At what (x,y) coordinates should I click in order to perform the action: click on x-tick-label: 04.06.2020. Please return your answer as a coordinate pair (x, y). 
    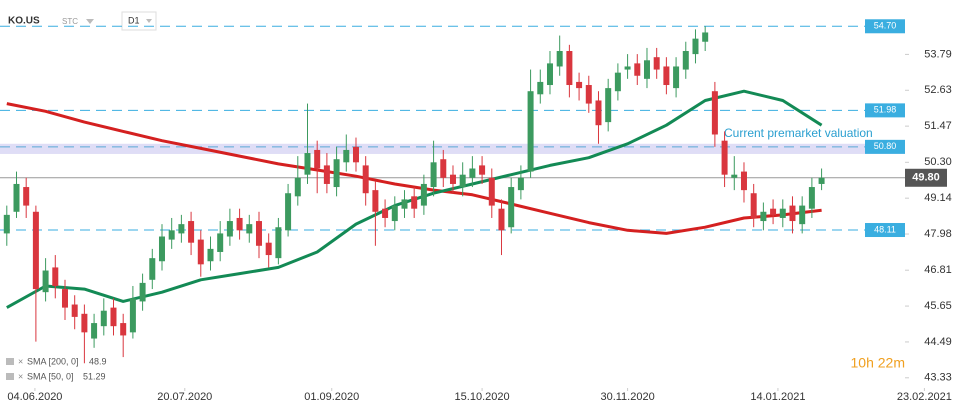
    Looking at the image, I should click on (34, 397).